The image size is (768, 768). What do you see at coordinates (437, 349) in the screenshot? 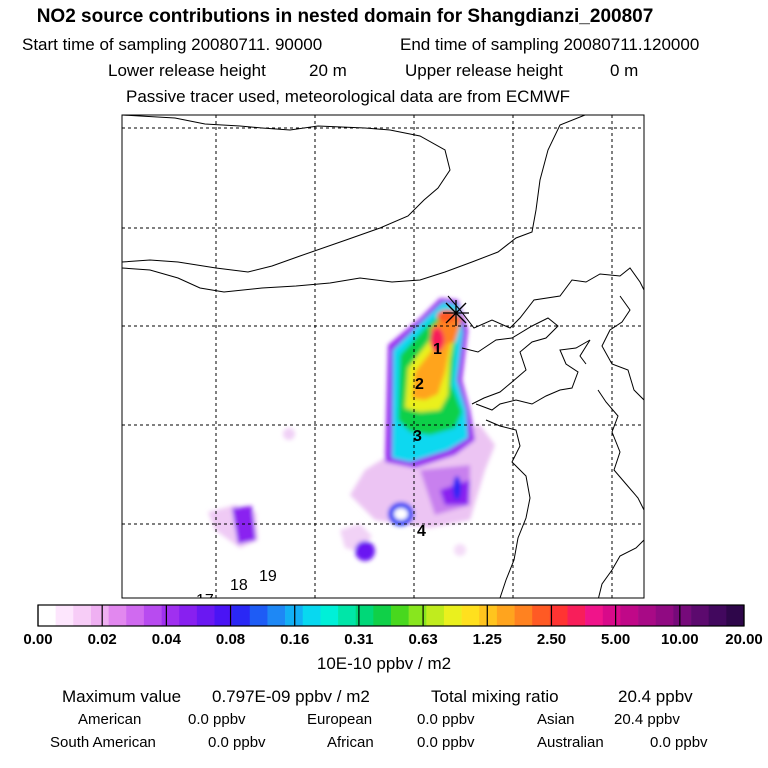
I see `time-marker: 1` at bounding box center [437, 349].